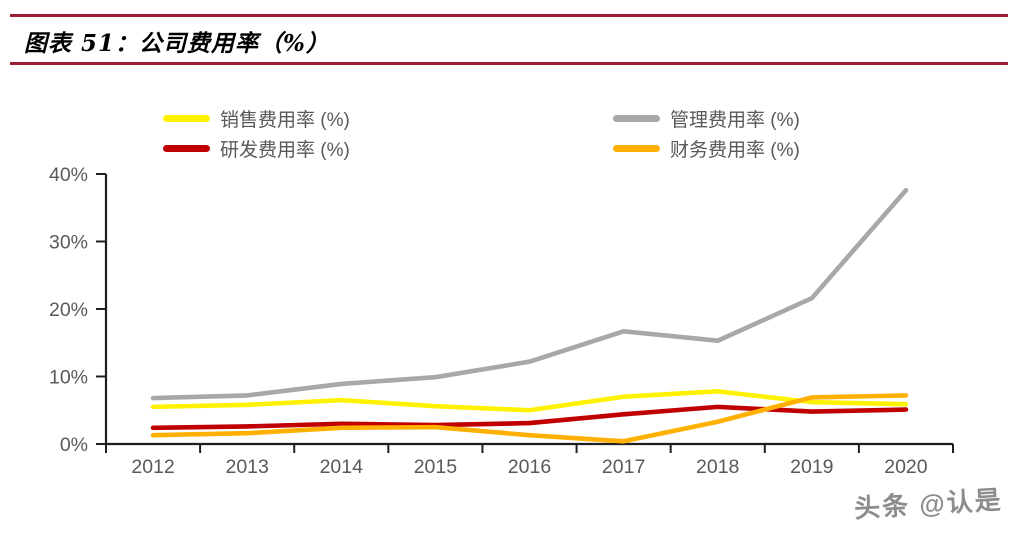  What do you see at coordinates (68, 243) in the screenshot?
I see `svg-text: 30%` at bounding box center [68, 243].